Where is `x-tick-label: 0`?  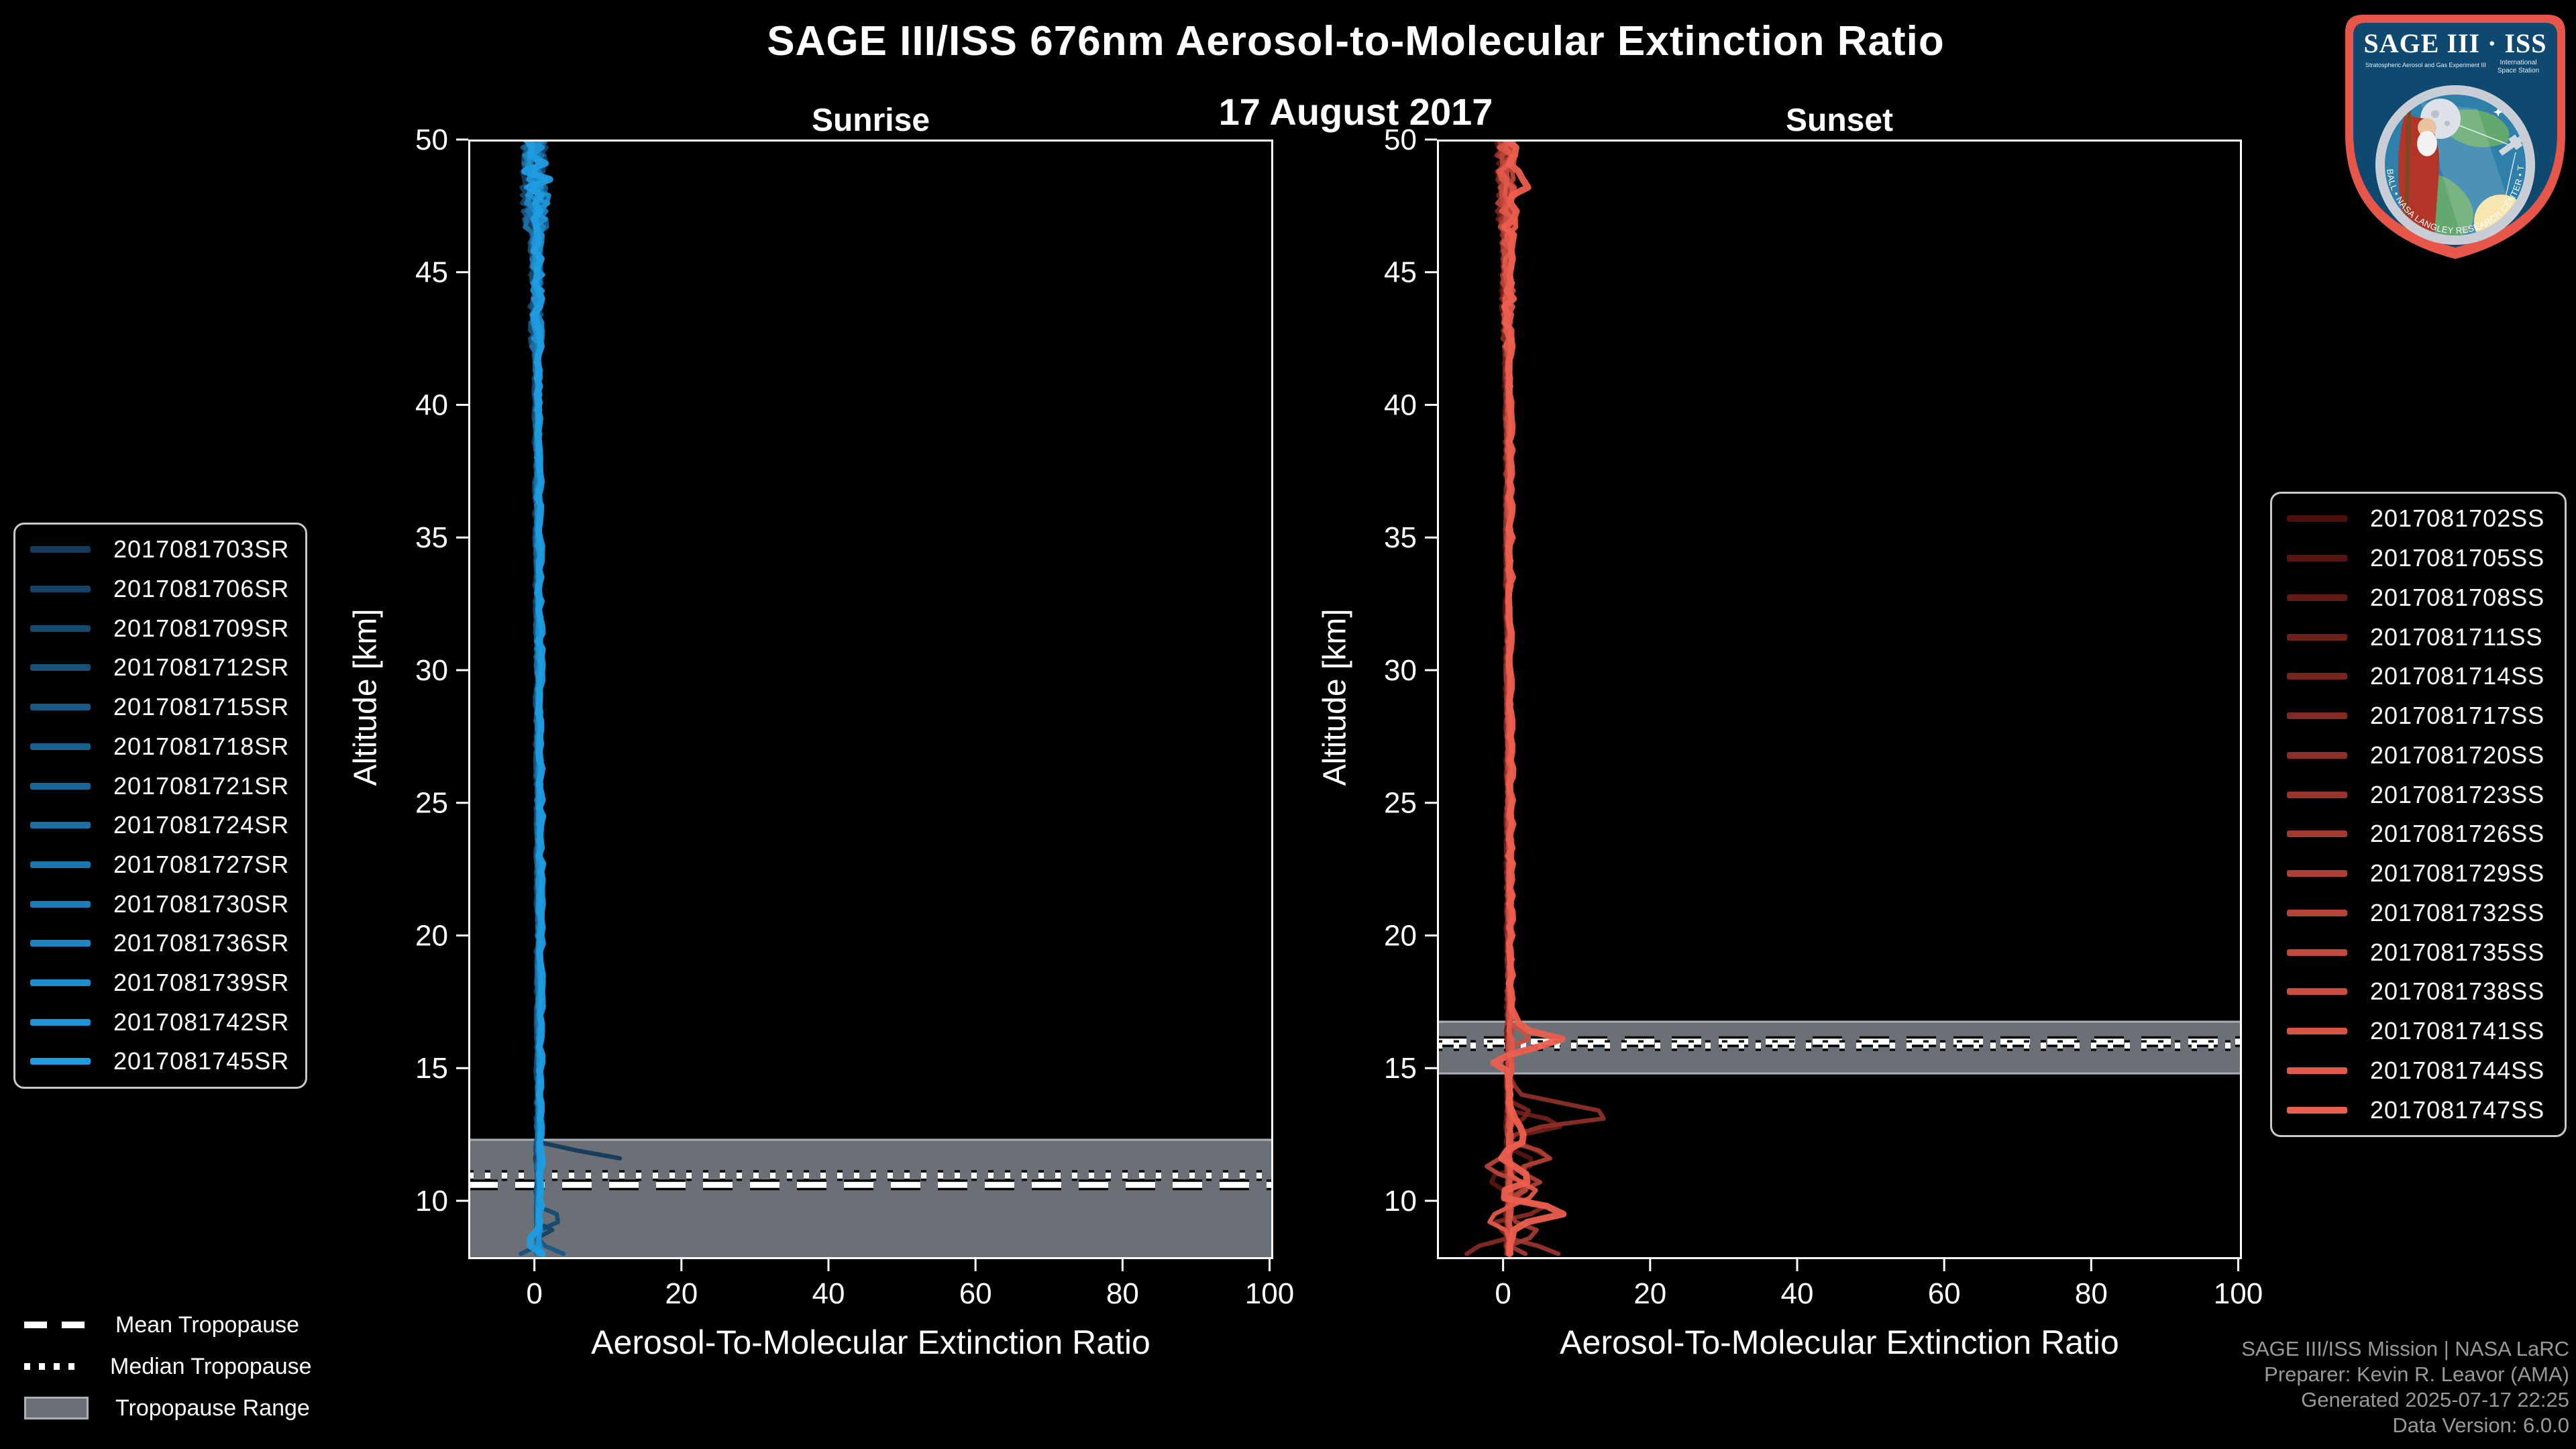
x-tick-label: 0 is located at coordinates (534, 1293).